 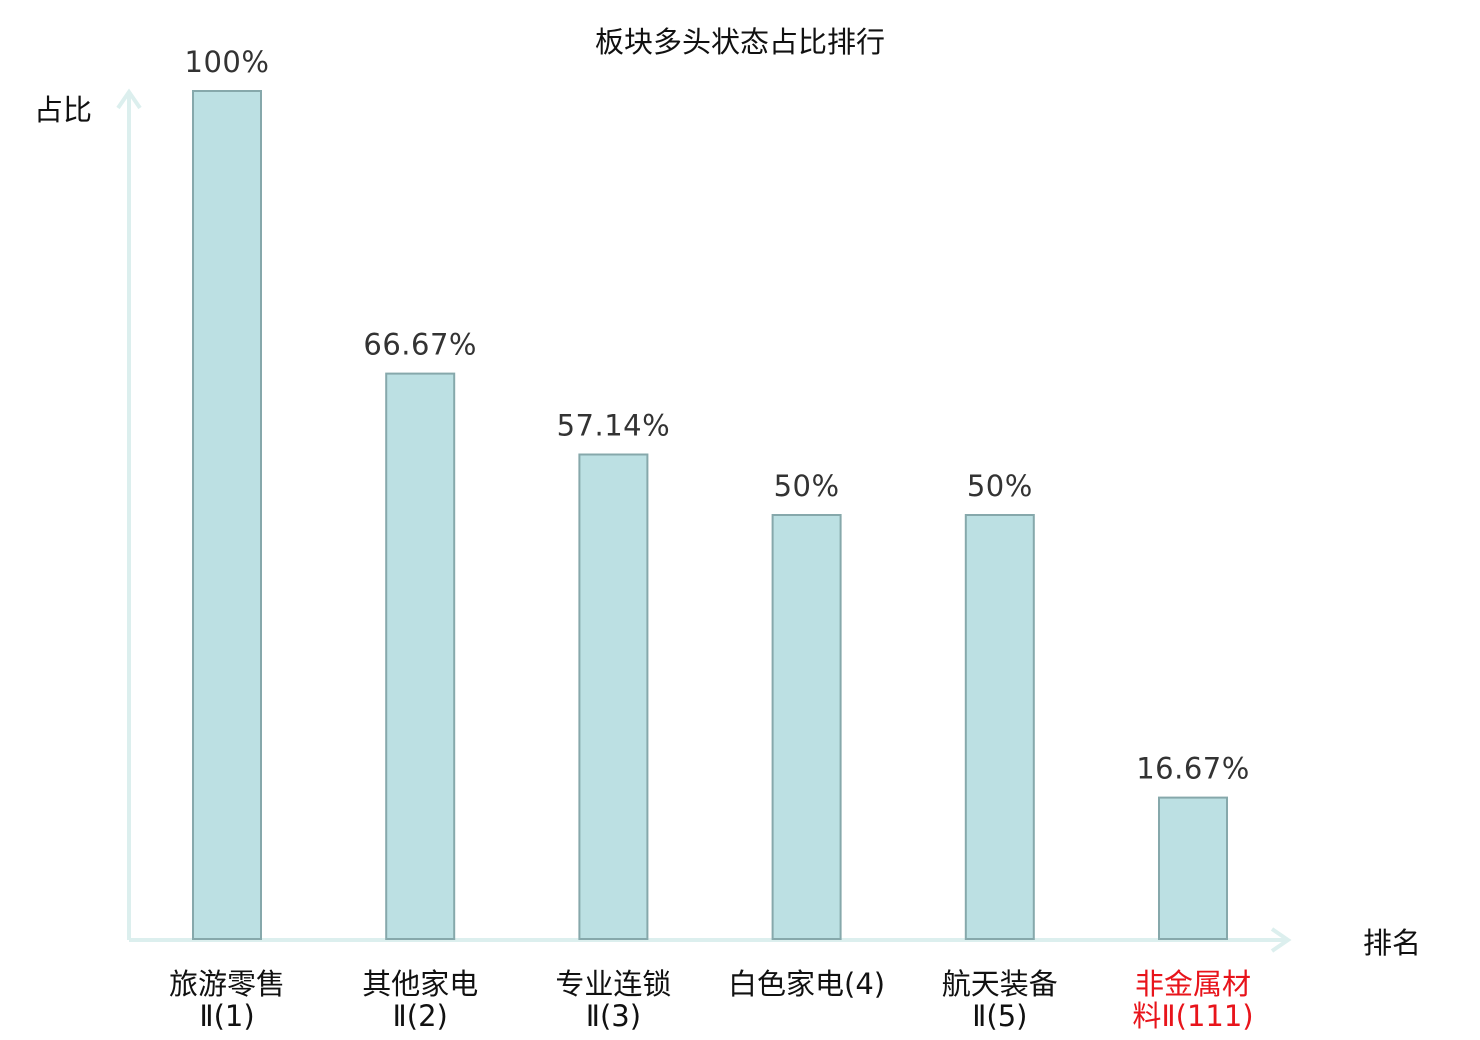 I want to click on x-tick-label: 旅游零售, so click(x=227, y=984).